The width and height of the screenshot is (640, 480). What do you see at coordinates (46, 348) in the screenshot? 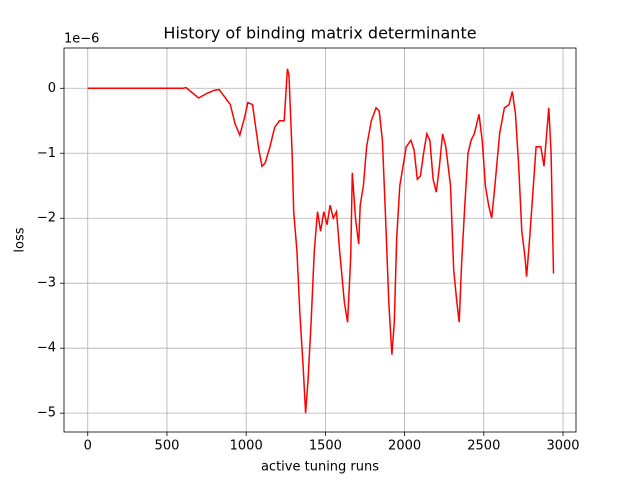
I see `y-tick-label: −4` at bounding box center [46, 348].